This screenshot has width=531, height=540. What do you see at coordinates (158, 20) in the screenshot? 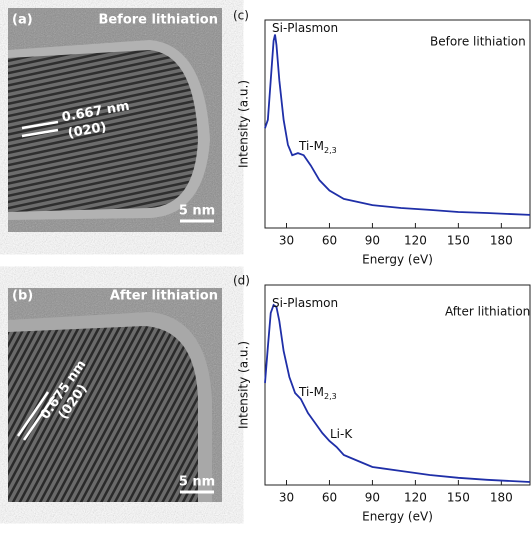
I see `image-title: Before lithiation` at bounding box center [158, 20].